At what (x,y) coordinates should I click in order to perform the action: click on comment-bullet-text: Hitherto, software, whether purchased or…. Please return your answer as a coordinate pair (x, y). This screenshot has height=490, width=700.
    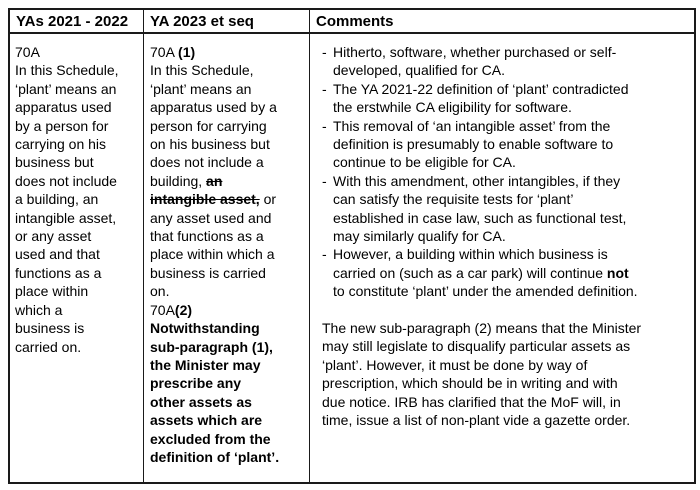
    Looking at the image, I should click on (475, 61).